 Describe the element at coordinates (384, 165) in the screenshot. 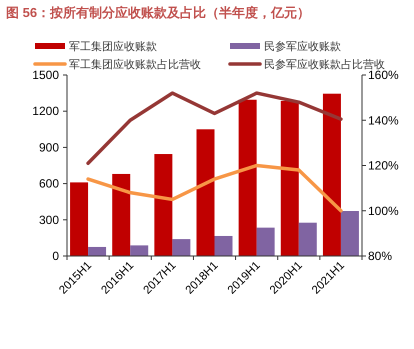

I see `y2-tick-label: 120%` at that location.